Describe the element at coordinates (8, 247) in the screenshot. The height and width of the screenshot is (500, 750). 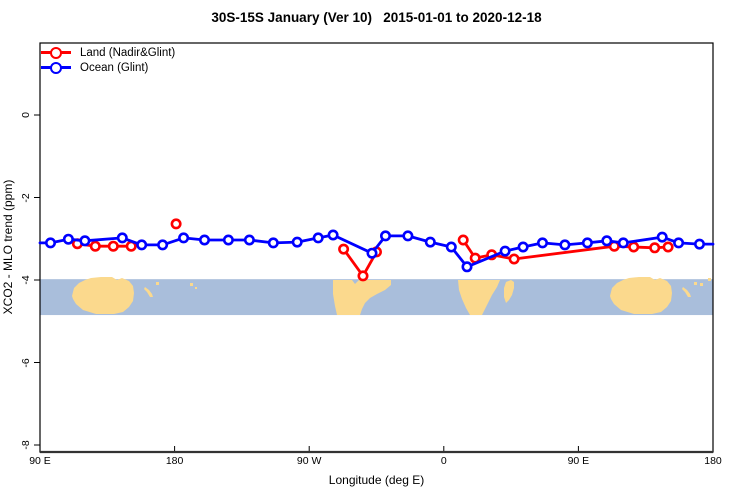
I see `y-axis-label: XCO2 - MLO trend (ppm)` at that location.